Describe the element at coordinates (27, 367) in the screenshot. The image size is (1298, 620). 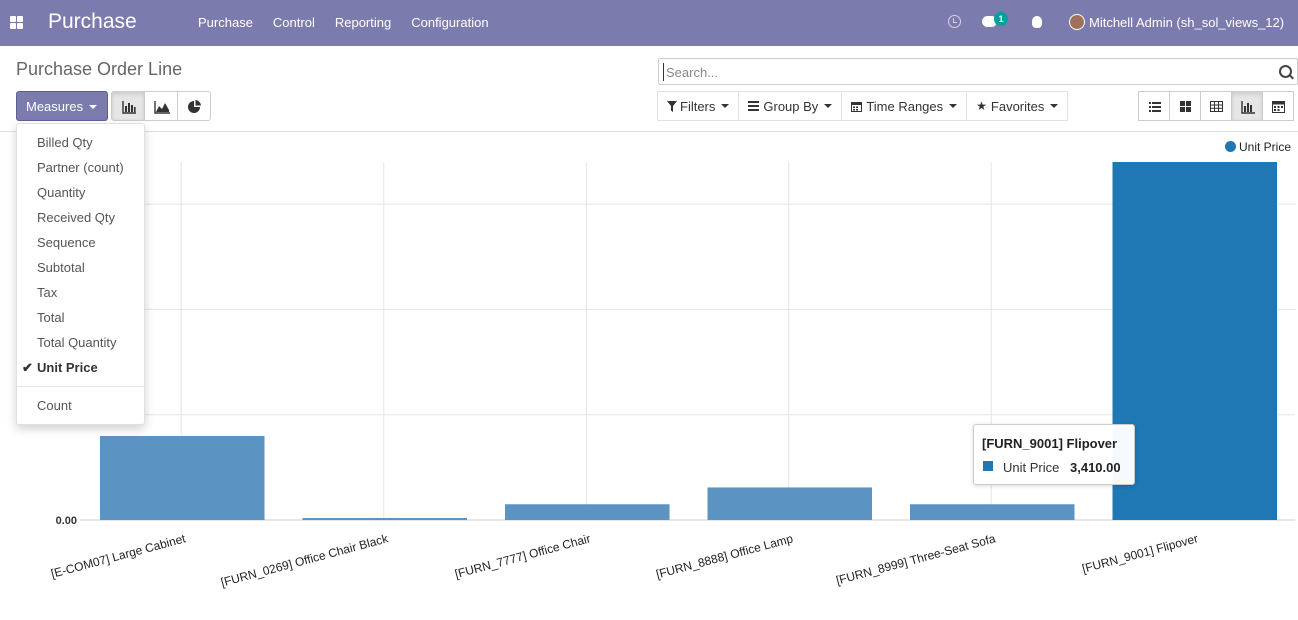
I see `checkmark-icon: ✔` at that location.